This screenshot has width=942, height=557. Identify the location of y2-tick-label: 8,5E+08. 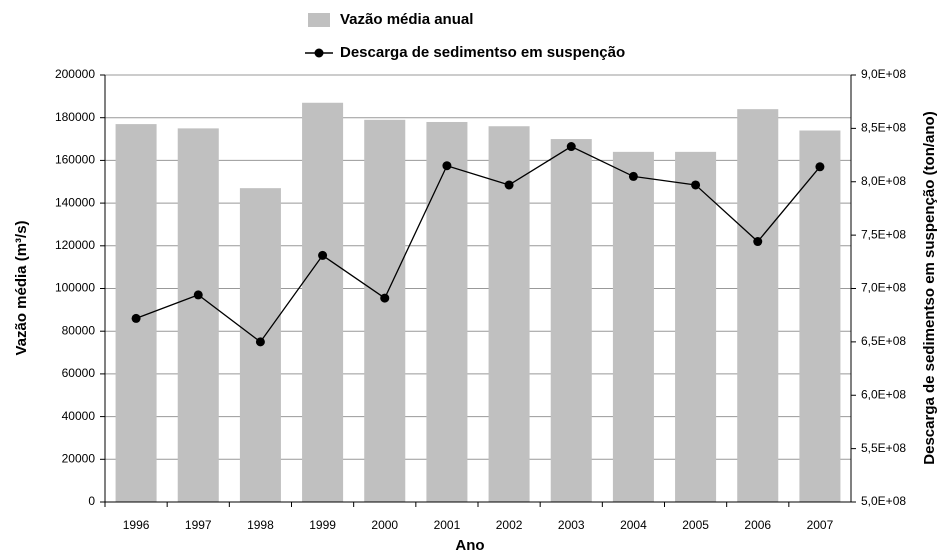
(883, 128).